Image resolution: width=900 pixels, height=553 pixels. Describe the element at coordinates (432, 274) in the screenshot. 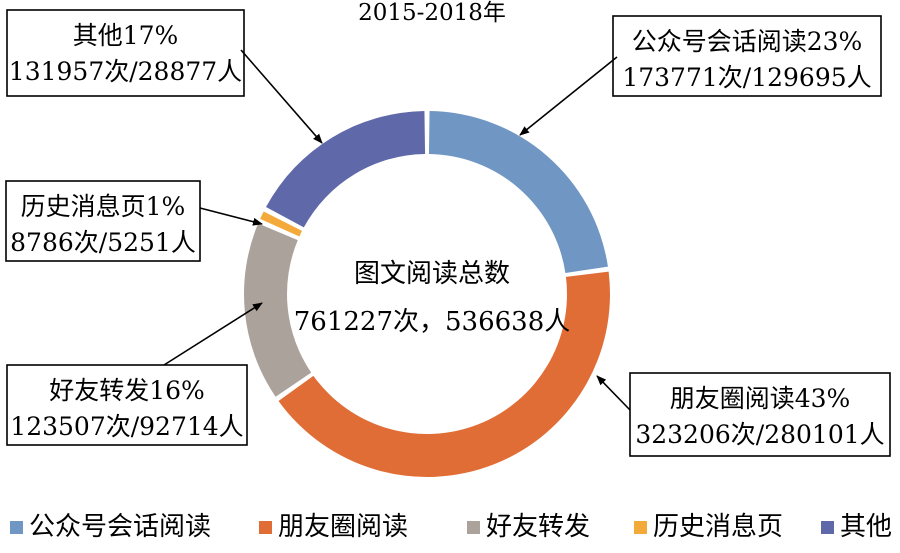

I see `center-label-title: 图文阅读总数` at that location.